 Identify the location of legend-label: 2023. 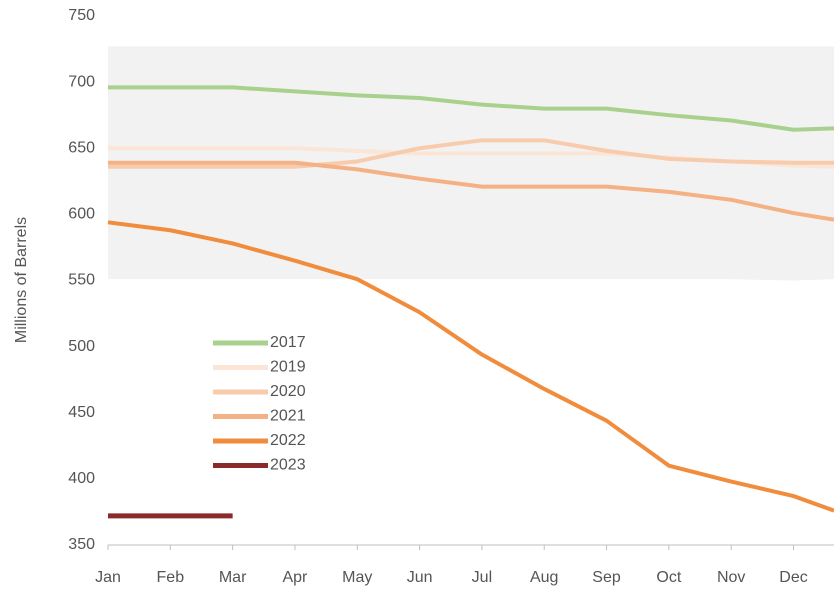
(288, 465).